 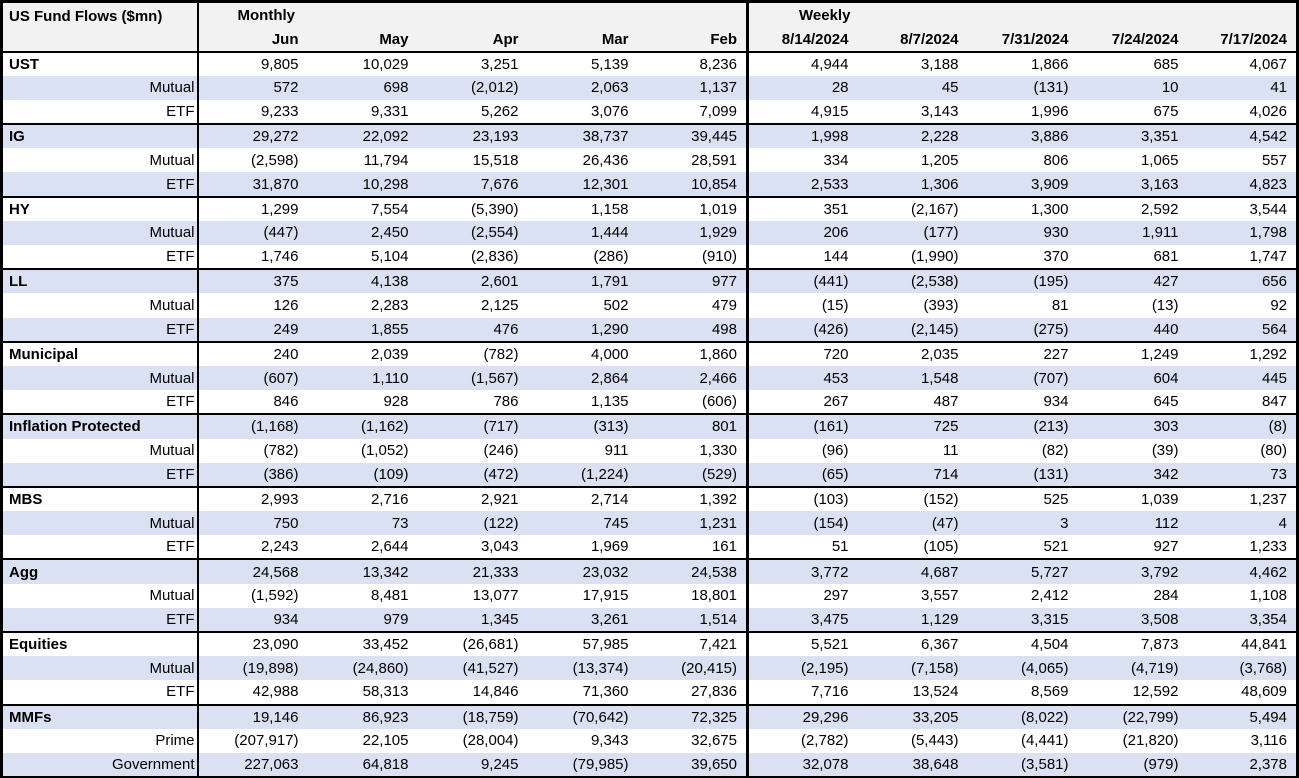 I want to click on value-cell: 3,261, so click(x=609, y=619).